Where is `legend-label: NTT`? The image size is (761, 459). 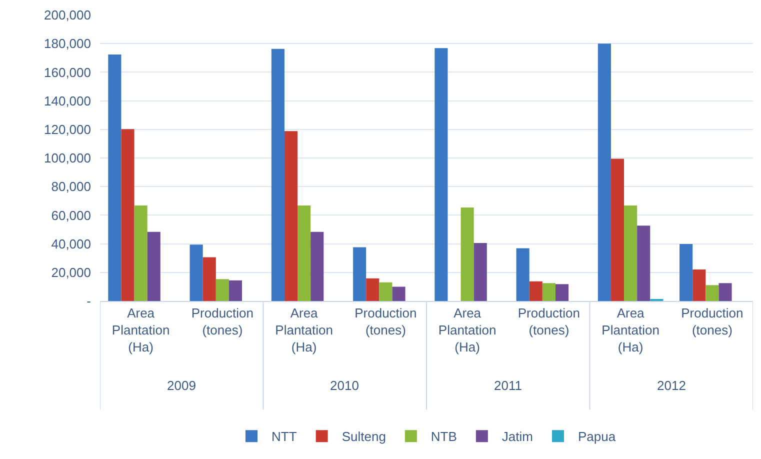
legend-label: NTT is located at coordinates (284, 436).